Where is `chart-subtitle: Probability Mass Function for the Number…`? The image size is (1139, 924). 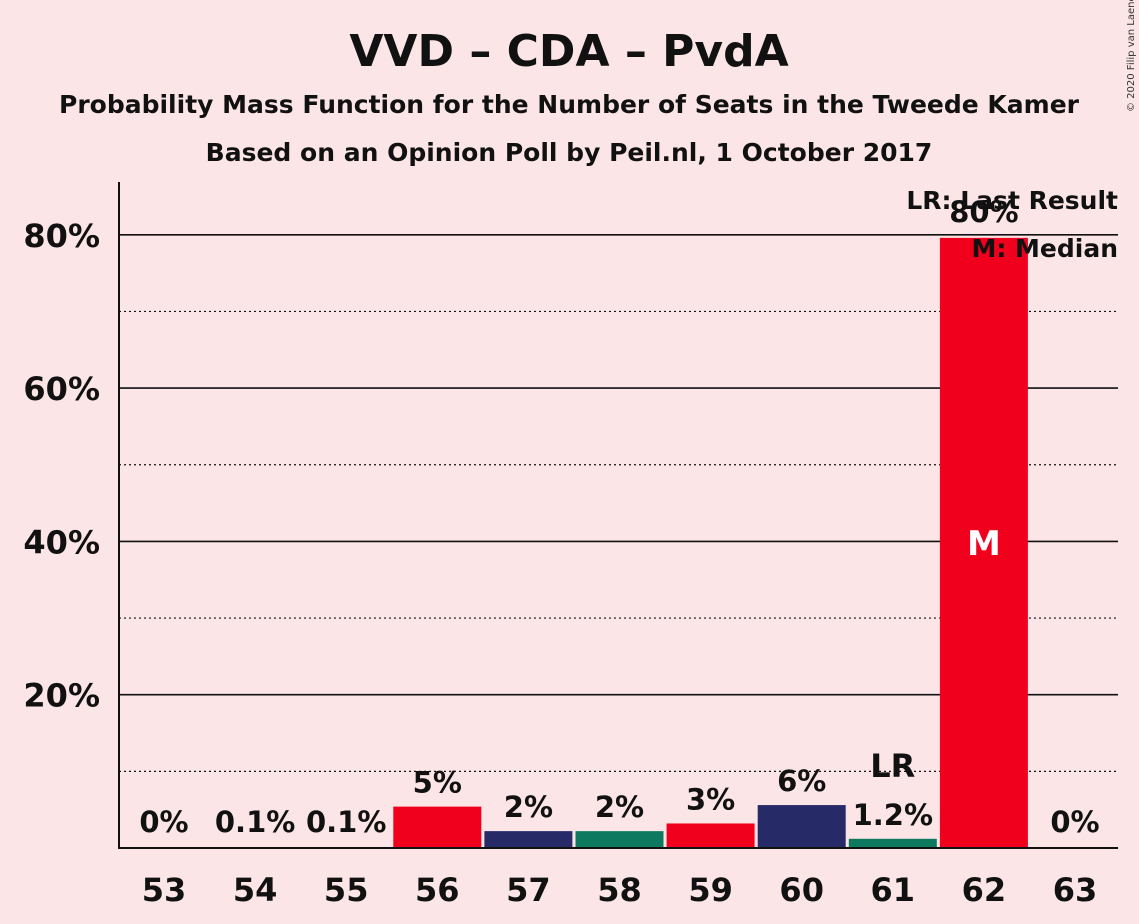 chart-subtitle: Probability Mass Function for the Number… is located at coordinates (569, 104).